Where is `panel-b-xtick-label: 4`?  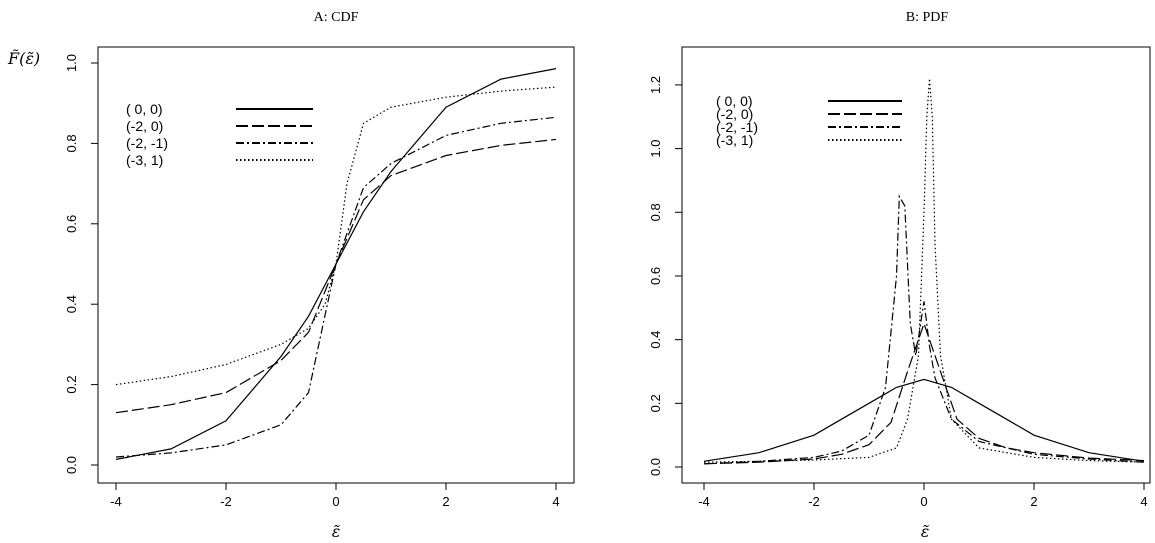
panel-b-xtick-label: 4 is located at coordinates (1143, 501).